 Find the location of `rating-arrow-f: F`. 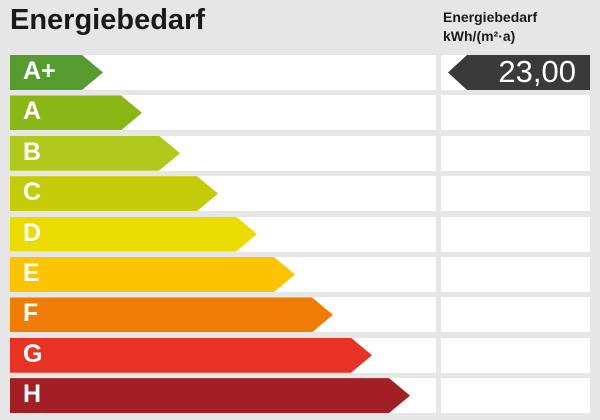

rating-arrow-f: F is located at coordinates (171, 314).